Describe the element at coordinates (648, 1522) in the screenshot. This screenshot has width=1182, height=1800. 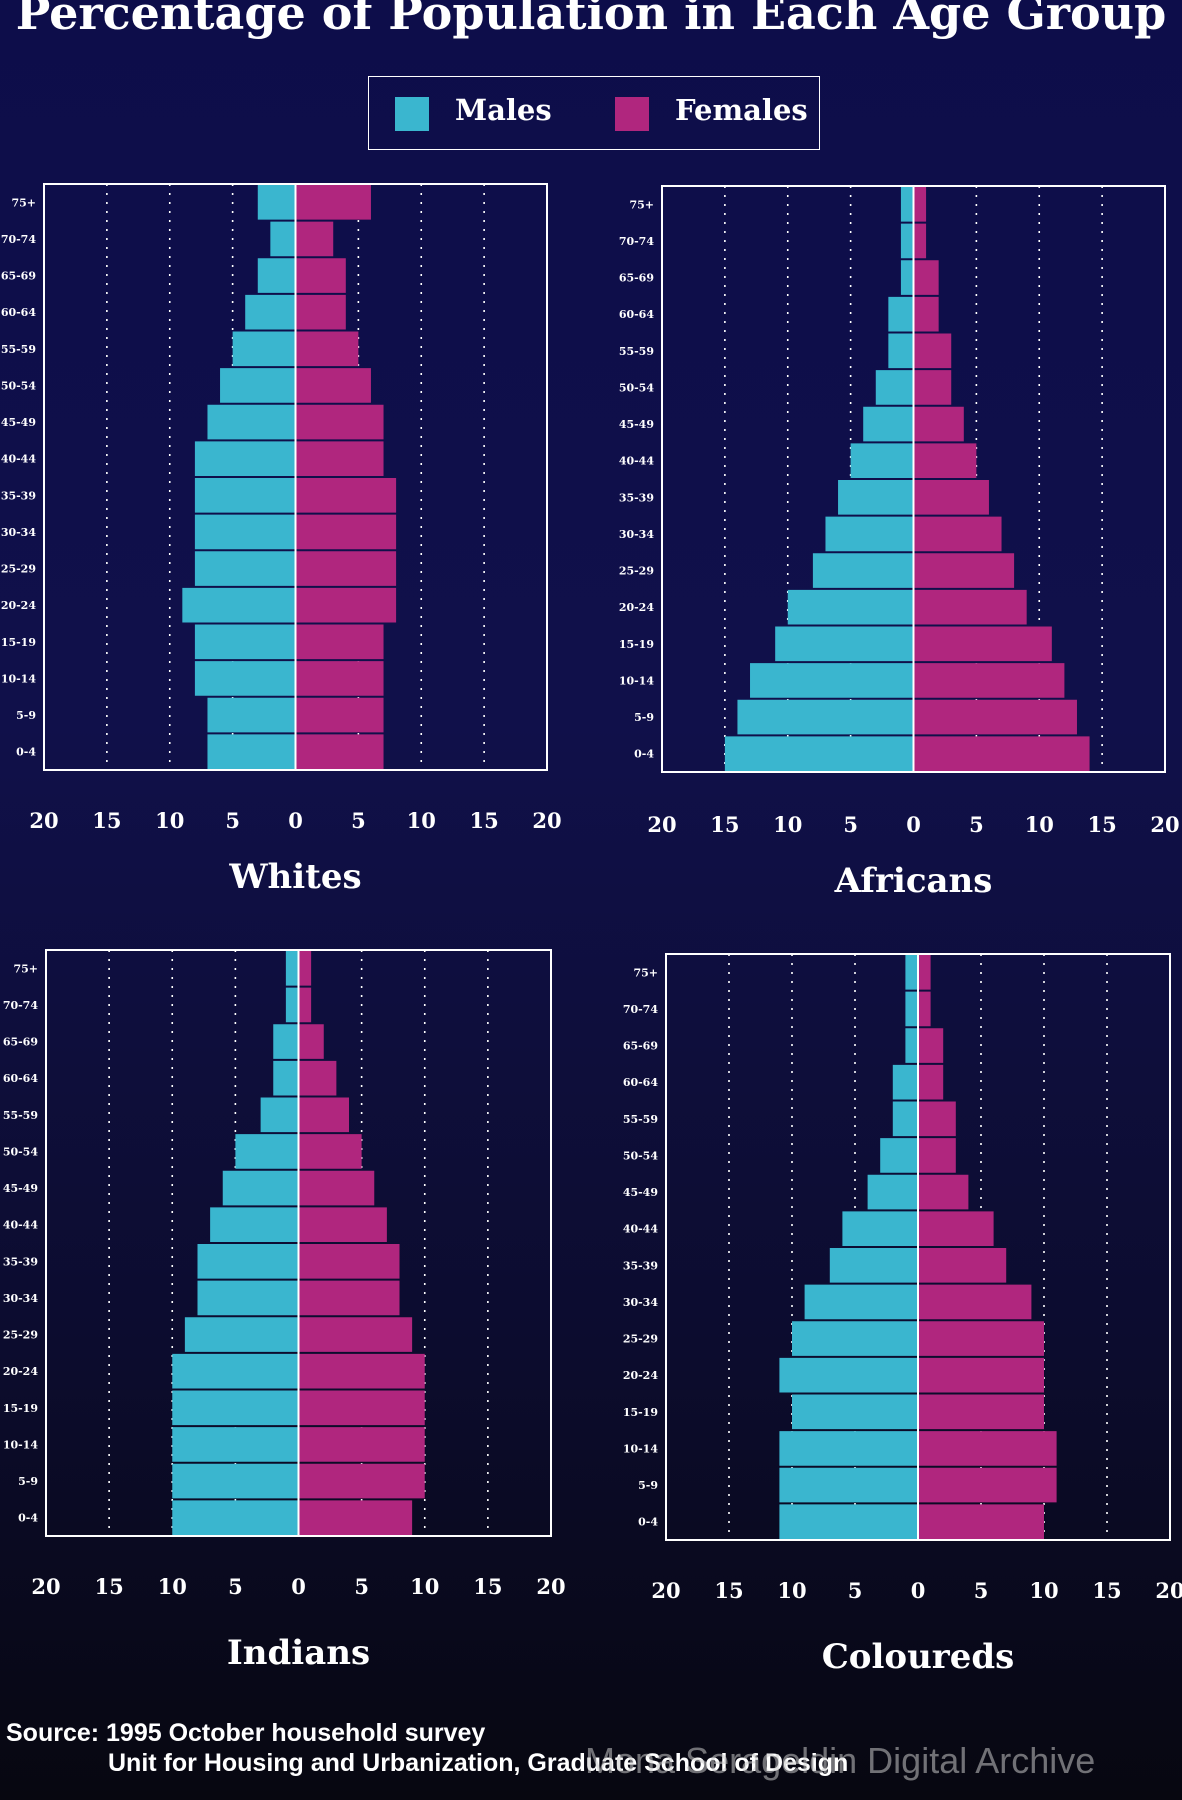
I see `coloureds-age-label: 0-4` at that location.